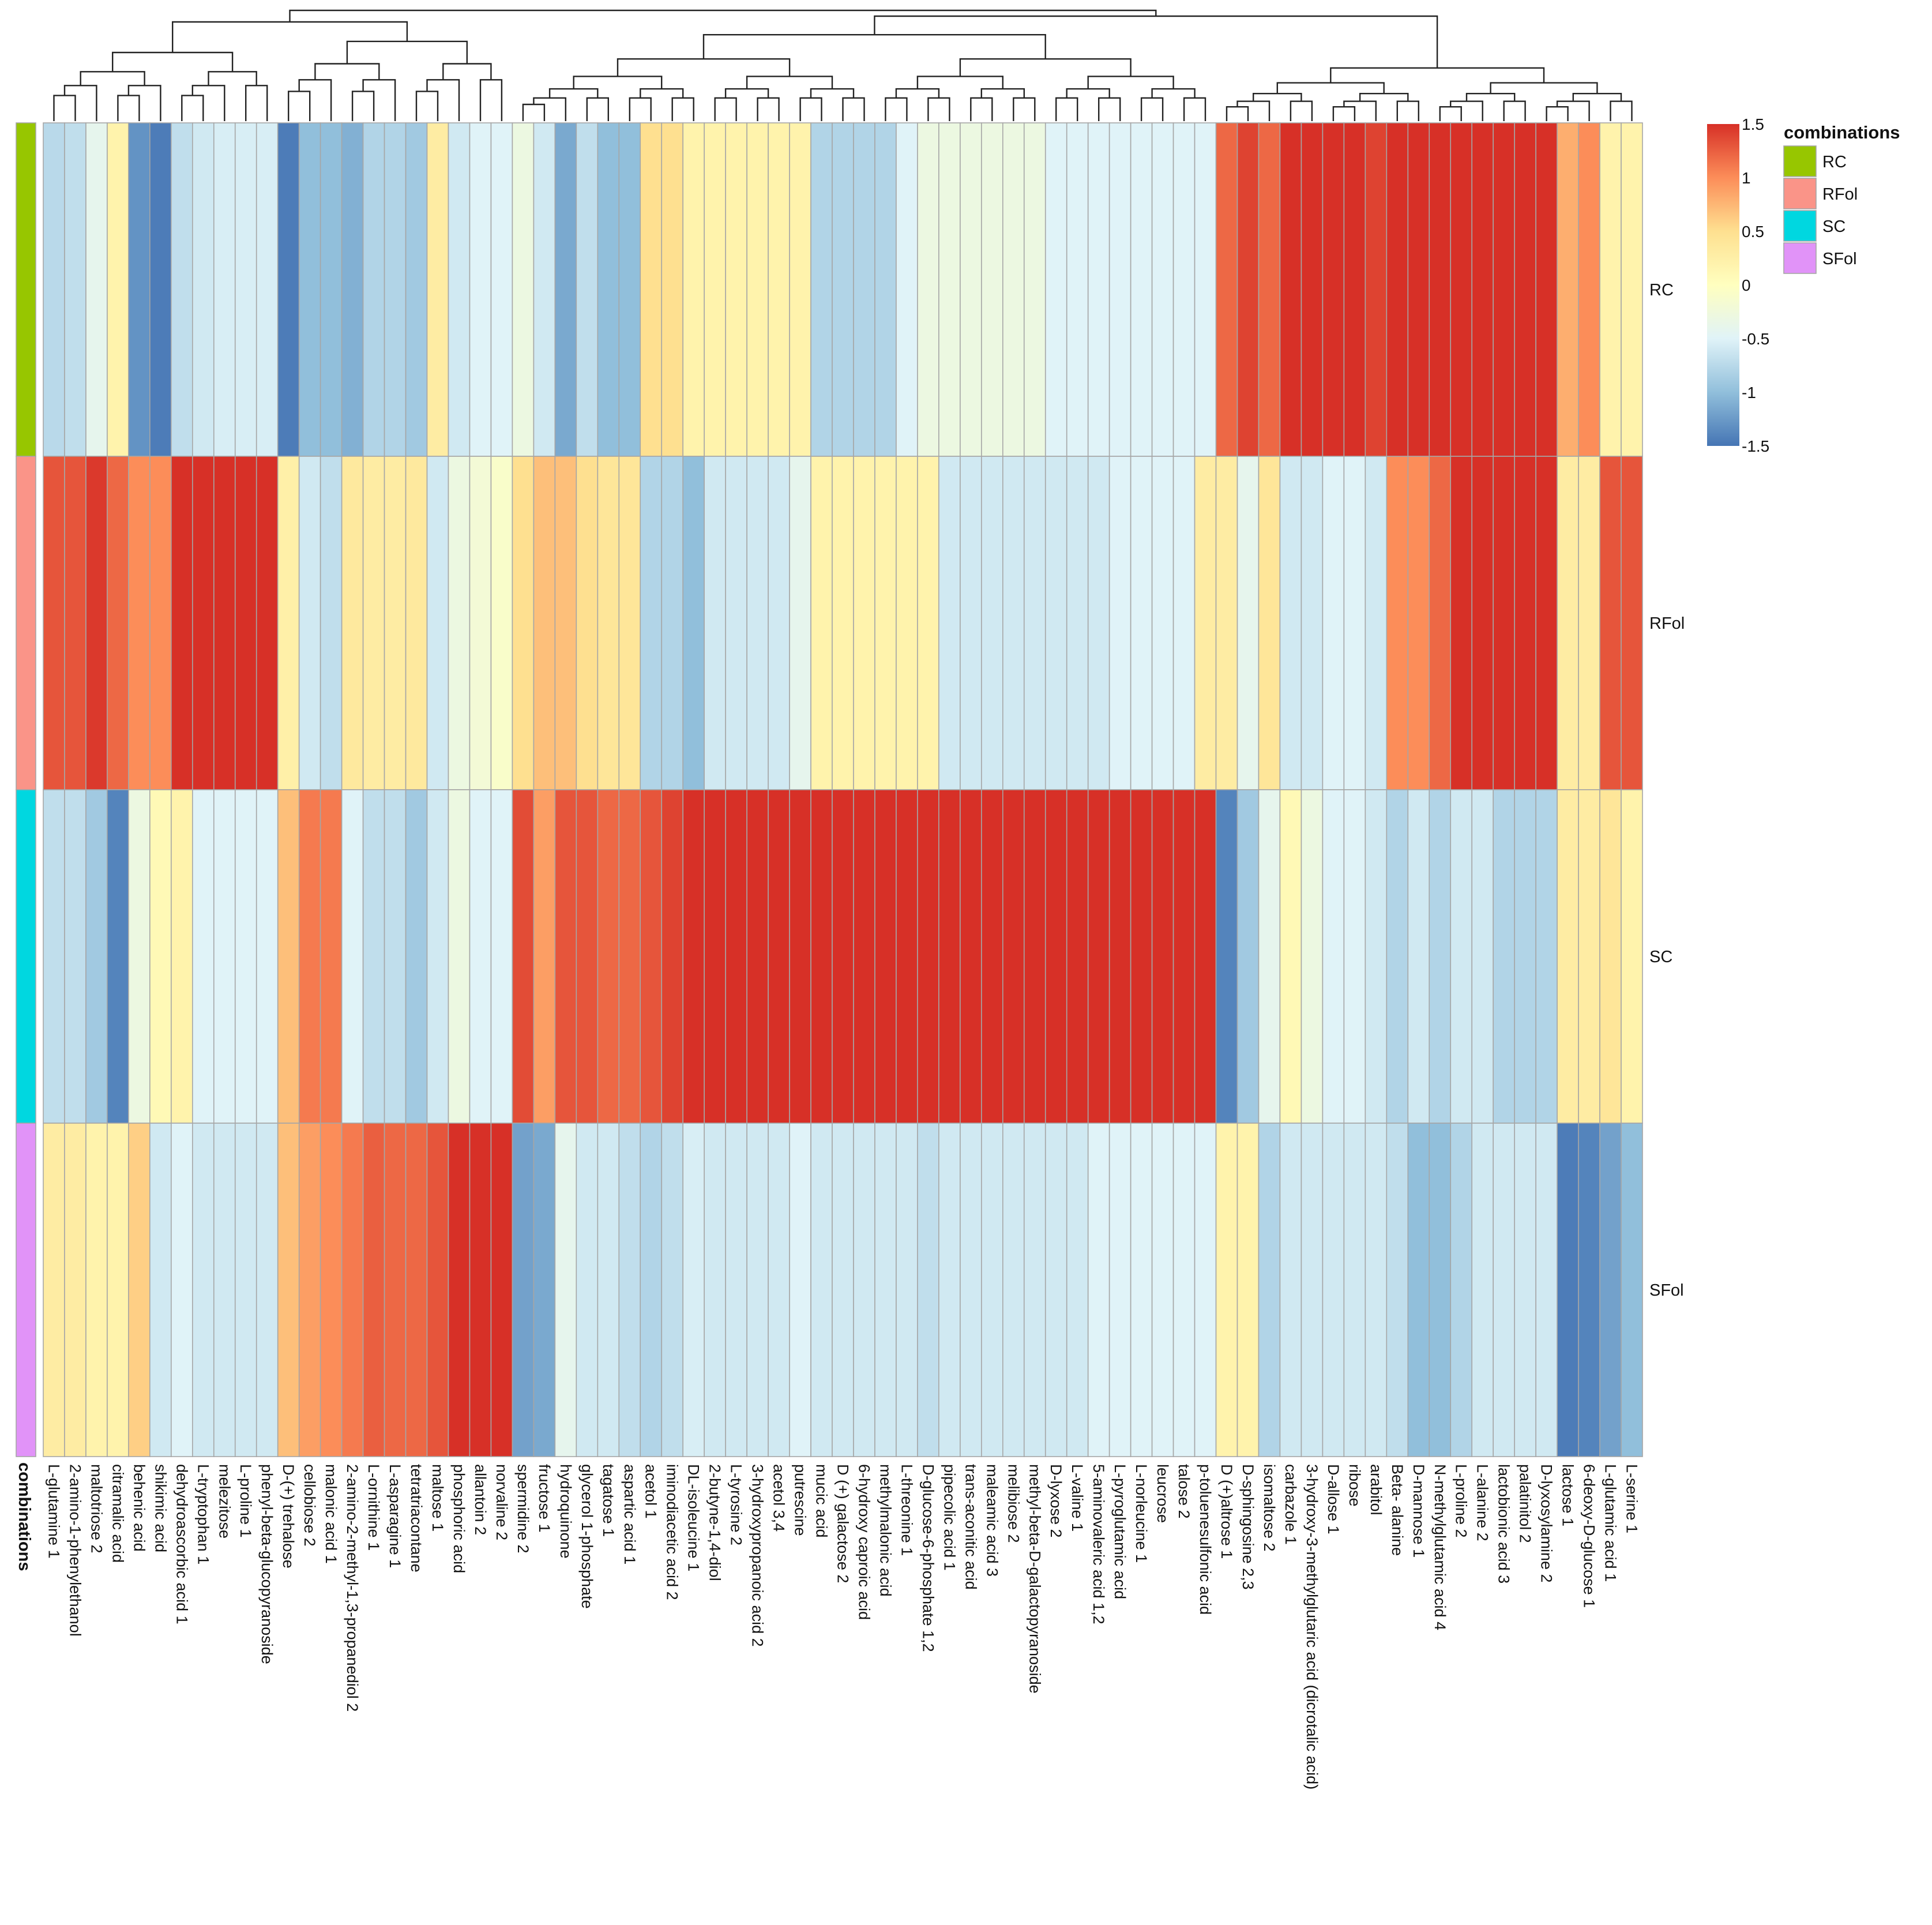 The width and height of the screenshot is (1932, 1925). I want to click on annotation-legend-label: RC, so click(1834, 162).